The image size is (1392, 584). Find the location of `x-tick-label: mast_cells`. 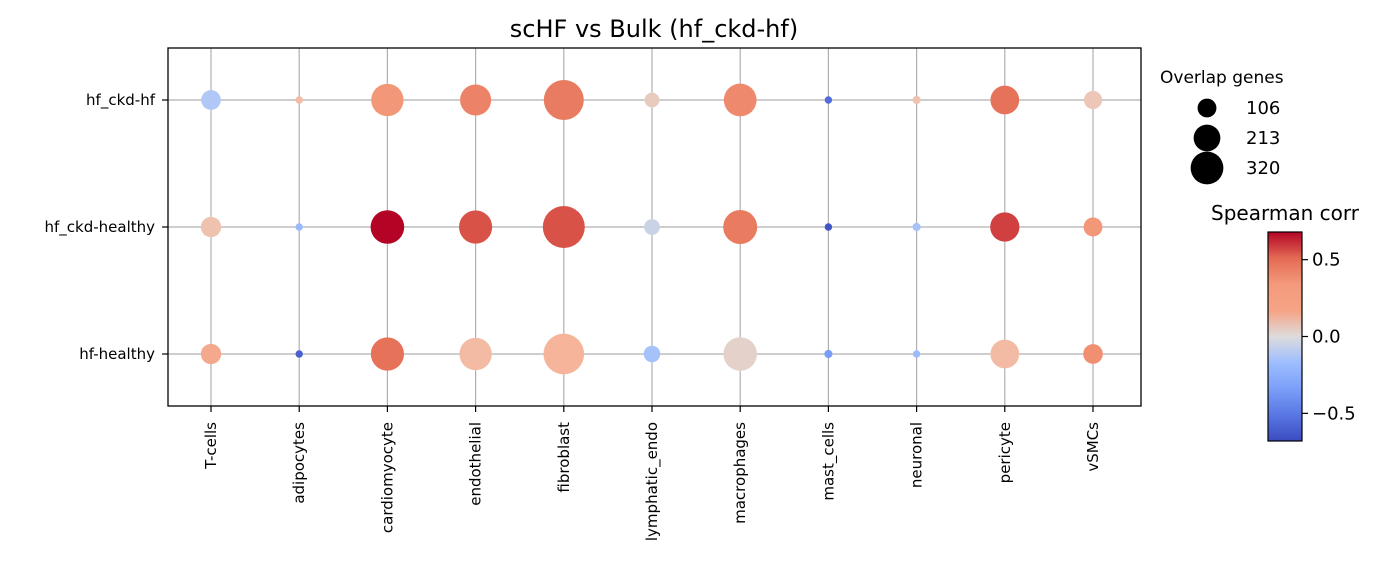

x-tick-label: mast_cells is located at coordinates (828, 461).